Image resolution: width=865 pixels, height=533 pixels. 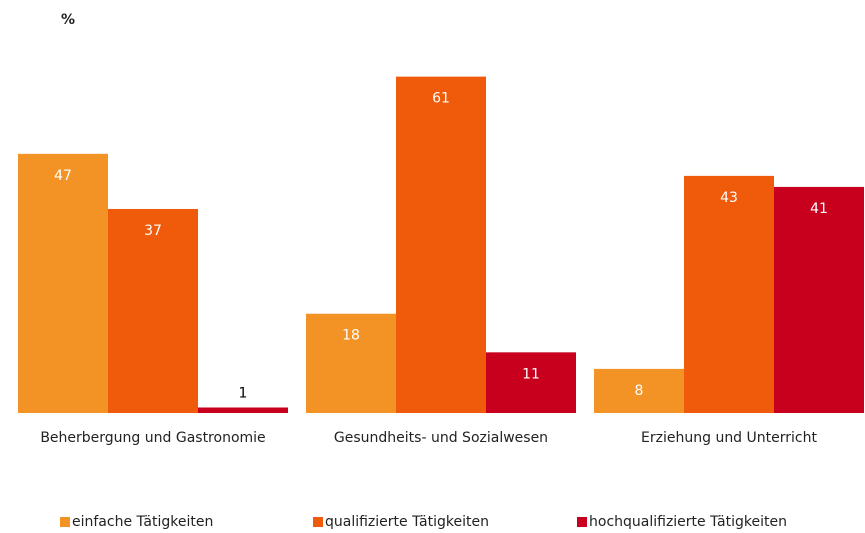 What do you see at coordinates (531, 374) in the screenshot?
I see `data-label: 11` at bounding box center [531, 374].